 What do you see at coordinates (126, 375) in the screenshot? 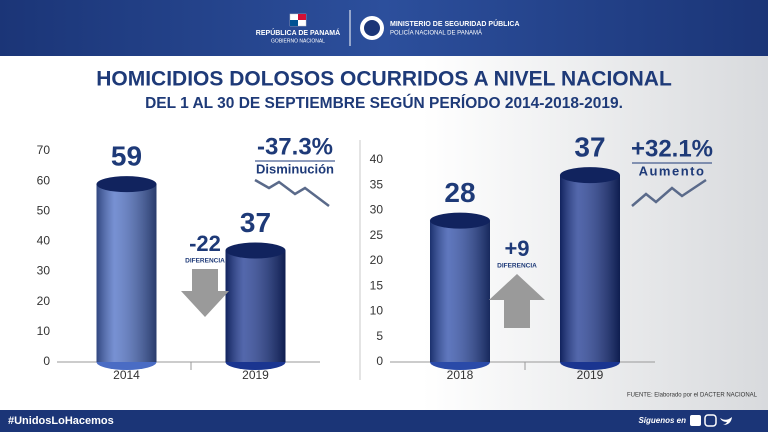
I see `x-tick-label: 2014` at bounding box center [126, 375].